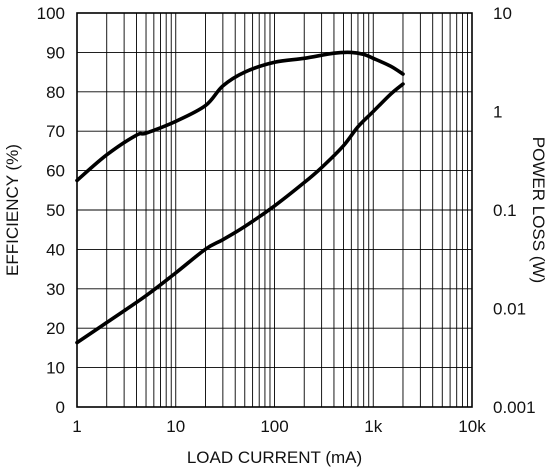 This screenshot has width=550, height=471. I want to click on y2-tick-label: 0.001, so click(514, 407).